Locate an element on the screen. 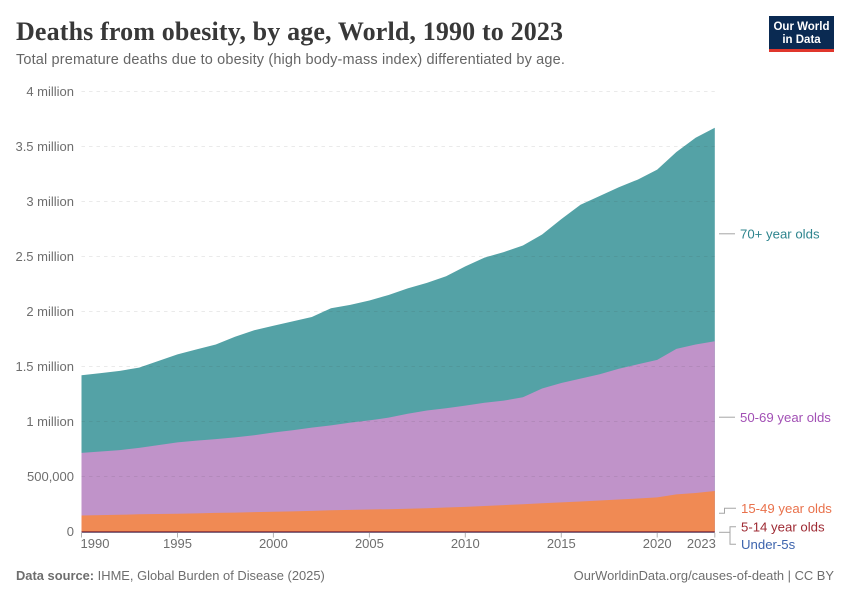 This screenshot has width=850, height=600. svg-text: 2020 is located at coordinates (657, 543).